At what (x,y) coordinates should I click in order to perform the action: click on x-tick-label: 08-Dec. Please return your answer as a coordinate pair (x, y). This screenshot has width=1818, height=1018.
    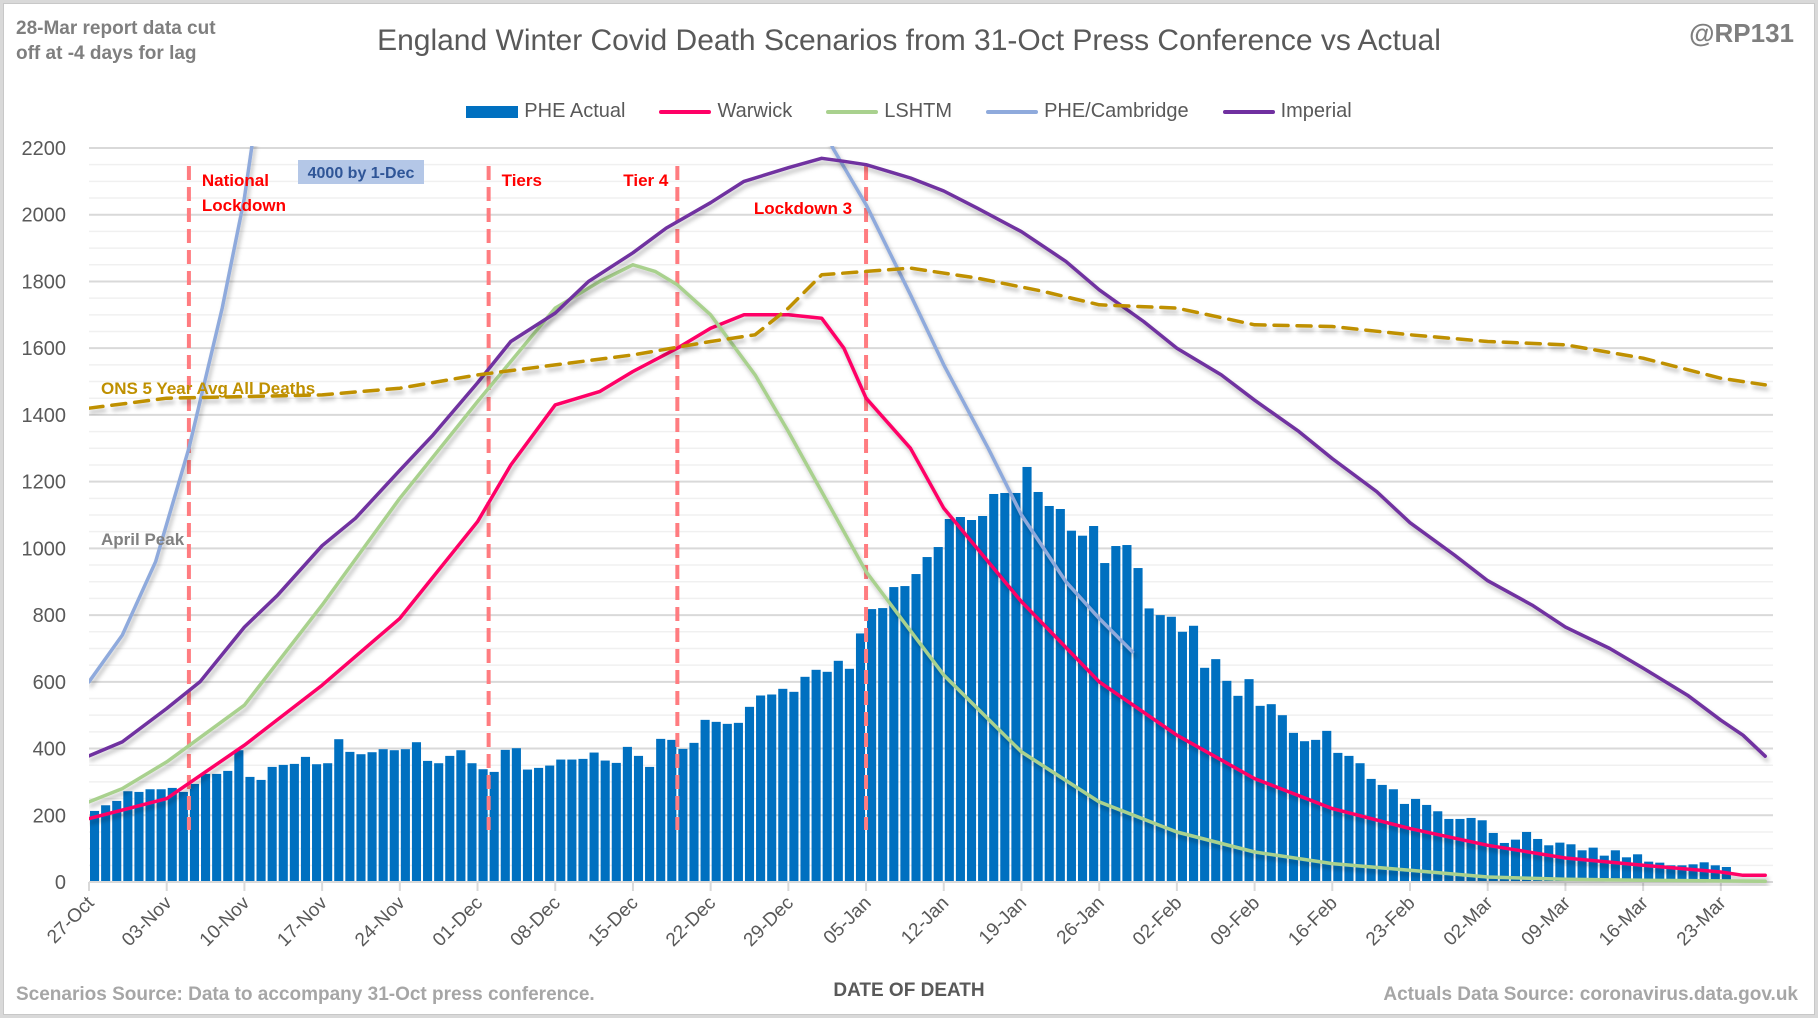
    Looking at the image, I should click on (536, 922).